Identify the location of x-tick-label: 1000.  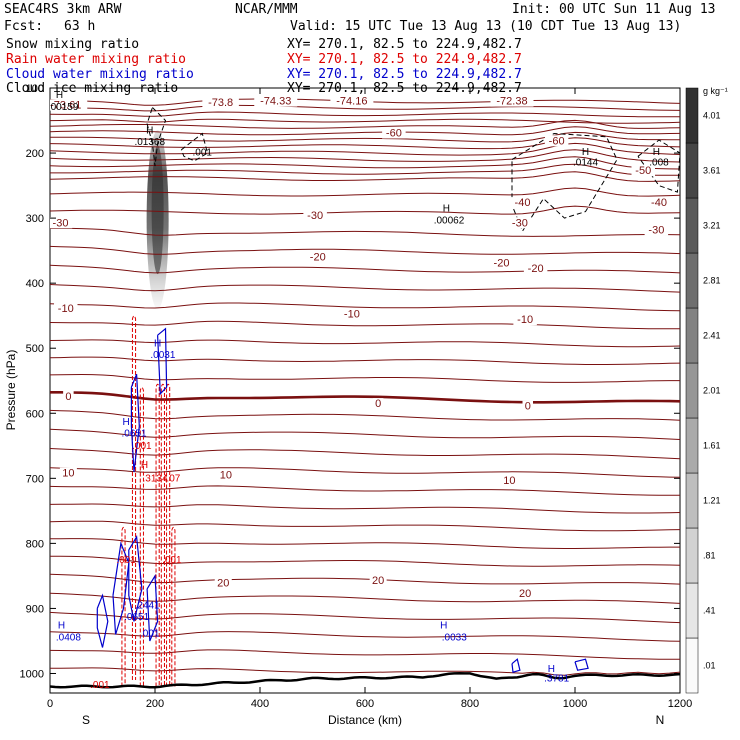
(575, 704).